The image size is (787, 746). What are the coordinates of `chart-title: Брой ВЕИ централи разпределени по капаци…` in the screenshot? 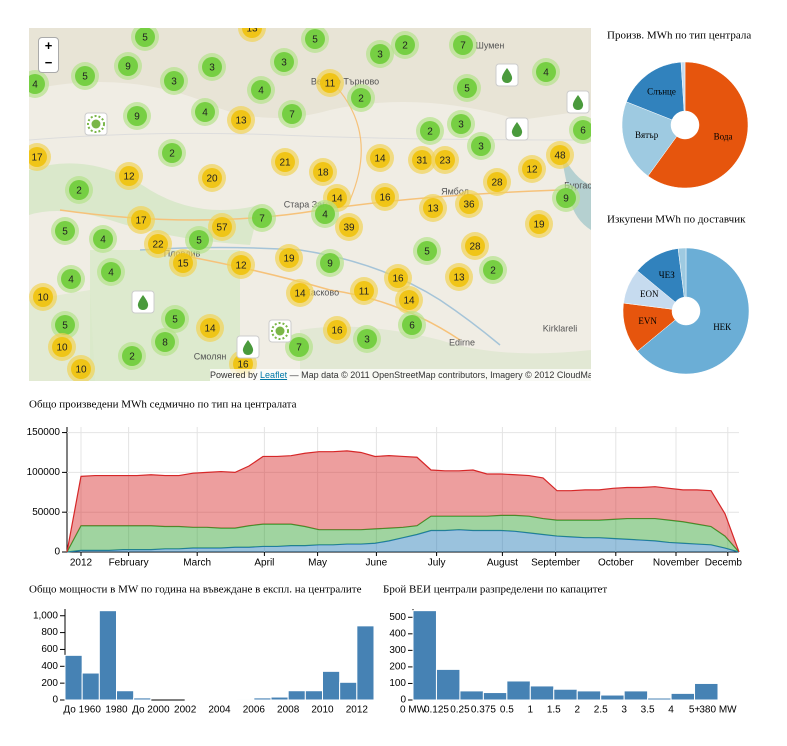 It's located at (495, 590).